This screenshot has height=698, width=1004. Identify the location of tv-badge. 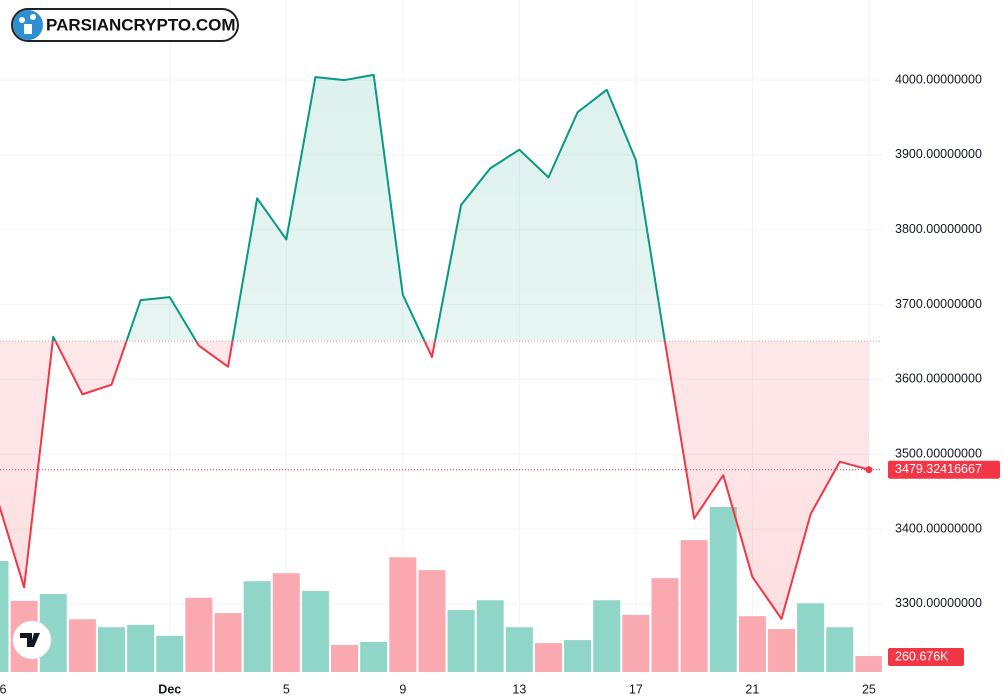
(32, 640).